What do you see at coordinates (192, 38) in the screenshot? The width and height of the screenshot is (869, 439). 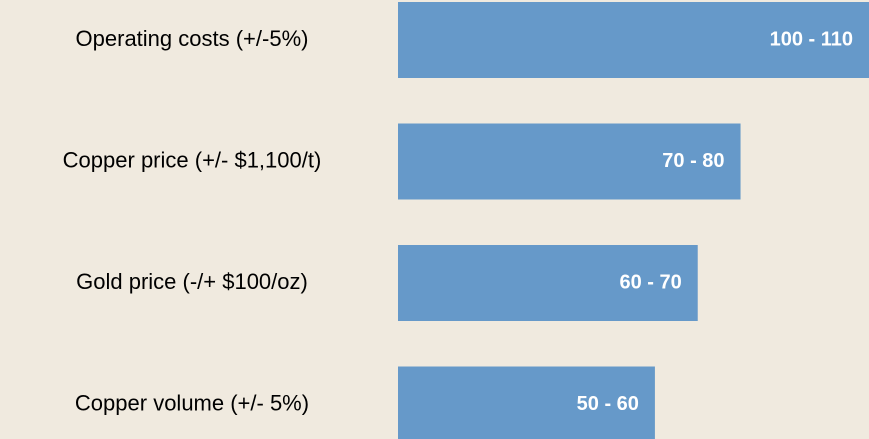 I see `category-label: Operating costs (+/-5%)` at bounding box center [192, 38].